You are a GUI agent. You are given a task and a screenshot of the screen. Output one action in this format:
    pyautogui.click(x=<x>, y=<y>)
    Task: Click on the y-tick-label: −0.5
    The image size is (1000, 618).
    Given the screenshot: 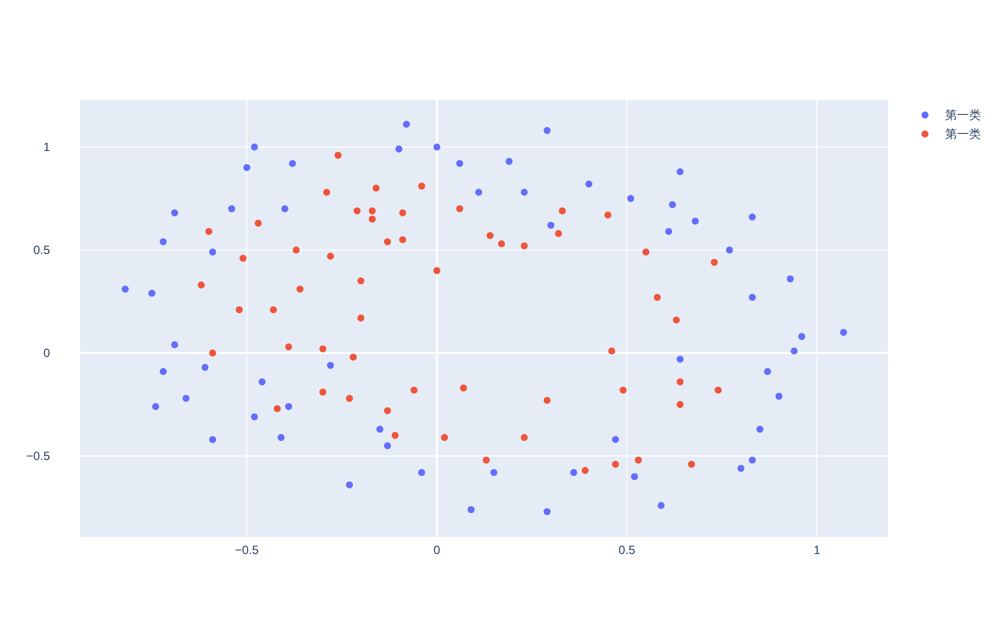 What is the action you would take?
    pyautogui.click(x=38, y=456)
    